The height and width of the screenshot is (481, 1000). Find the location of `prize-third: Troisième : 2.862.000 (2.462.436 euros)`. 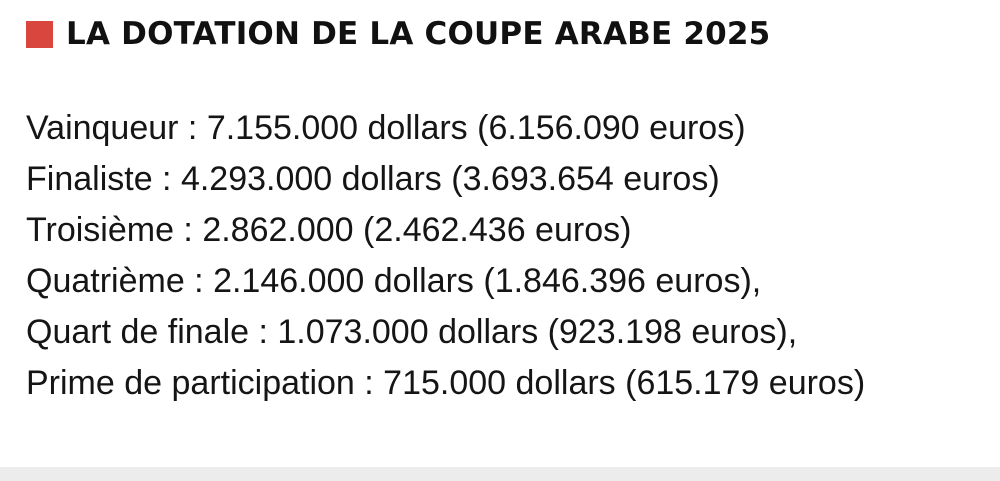

prize-third: Troisième : 2.862.000 (2.462.436 euros) is located at coordinates (329, 230).